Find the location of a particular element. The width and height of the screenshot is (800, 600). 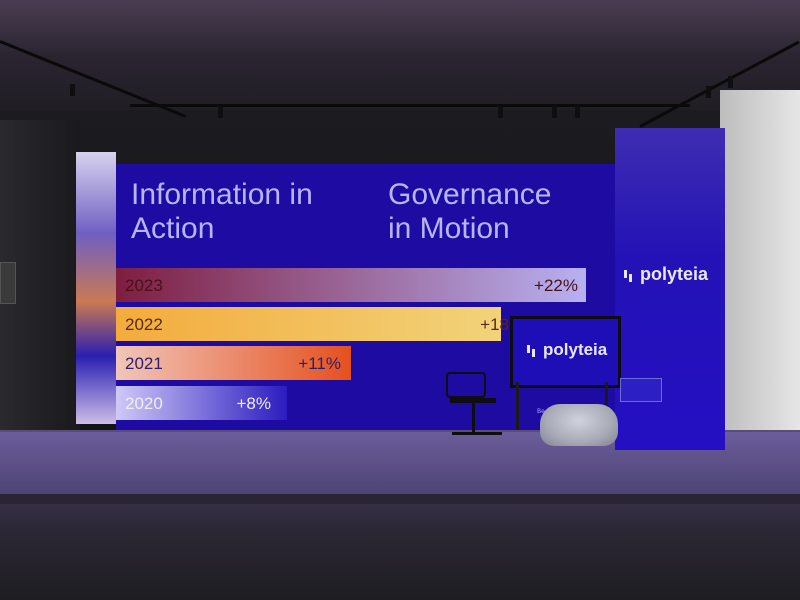

bar-2021: 2021 +11% is located at coordinates (233, 363).